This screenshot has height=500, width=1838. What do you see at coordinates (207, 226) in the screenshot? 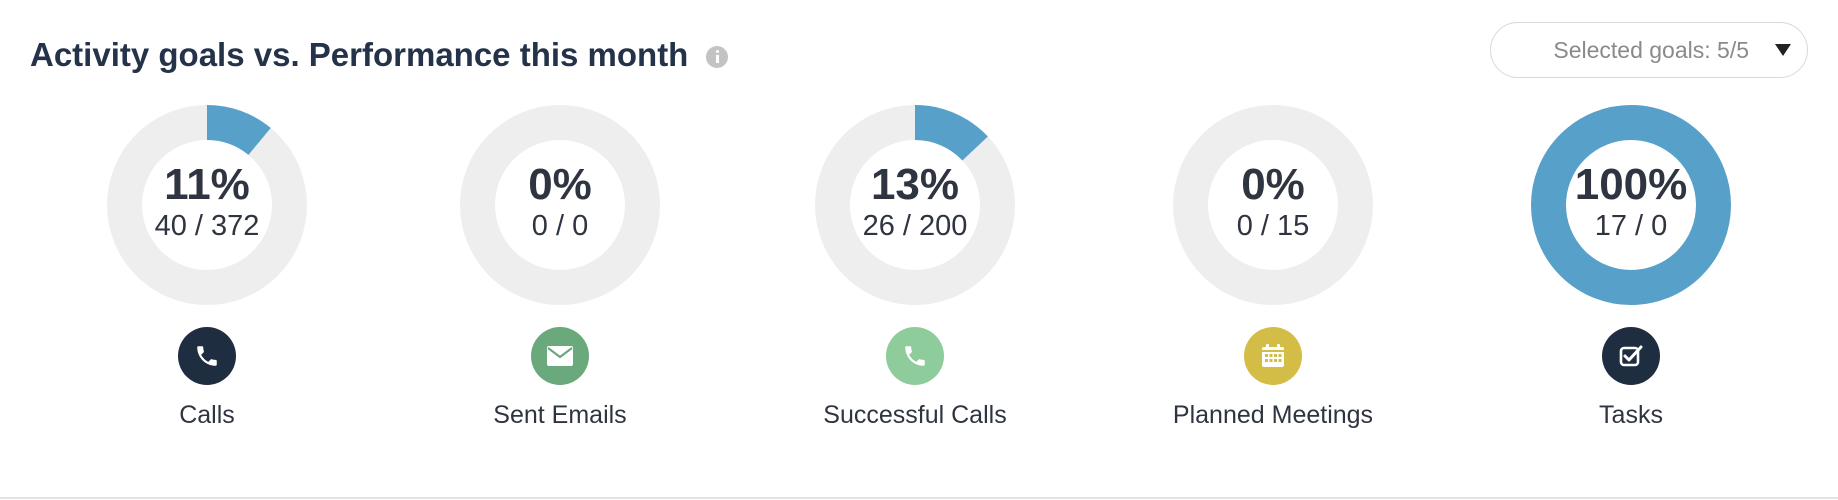
I see `goal-ratio: 40 / 372` at bounding box center [207, 226].